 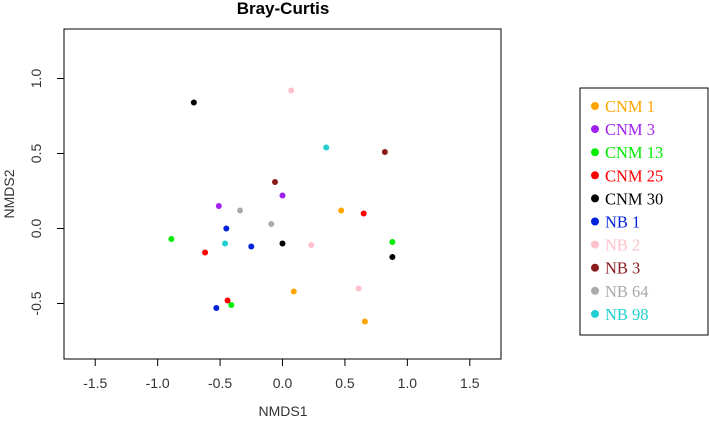 I want to click on legend-entry-label: CNM 3, so click(x=630, y=129).